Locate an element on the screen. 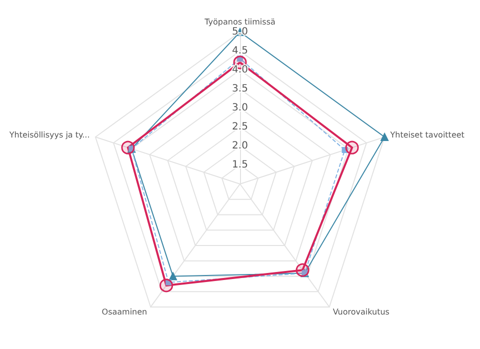  y-tick-label: 3.0 is located at coordinates (240, 108).